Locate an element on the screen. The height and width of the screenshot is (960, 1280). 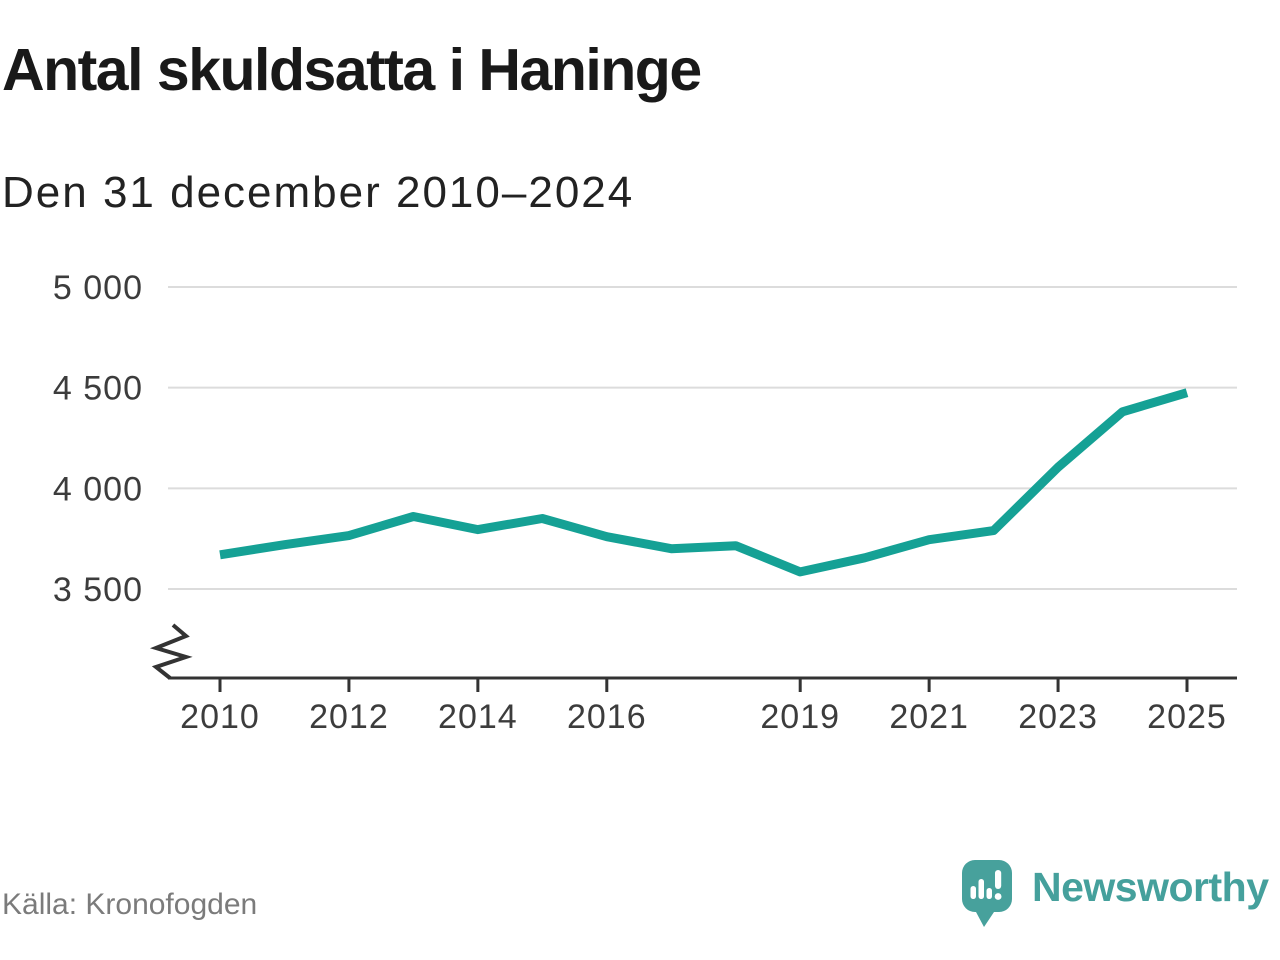
exclamation-bar is located at coordinates (998, 879).